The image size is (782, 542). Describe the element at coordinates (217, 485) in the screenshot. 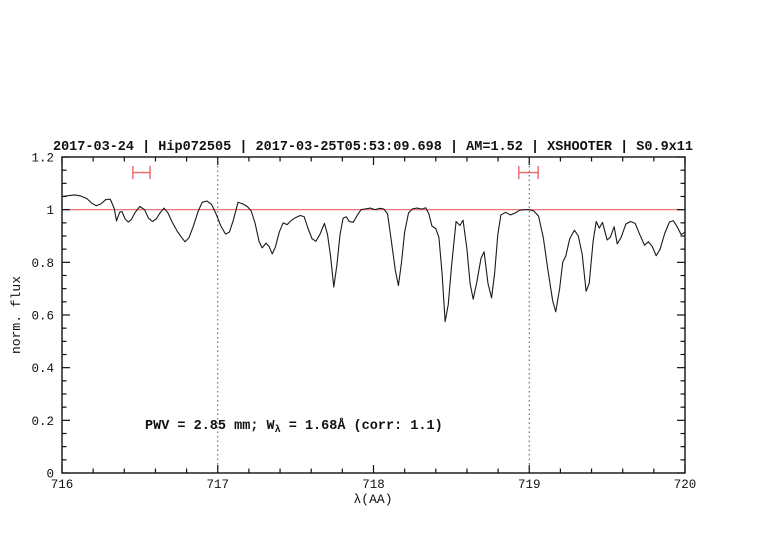

I see `x-tick-label: 717` at that location.